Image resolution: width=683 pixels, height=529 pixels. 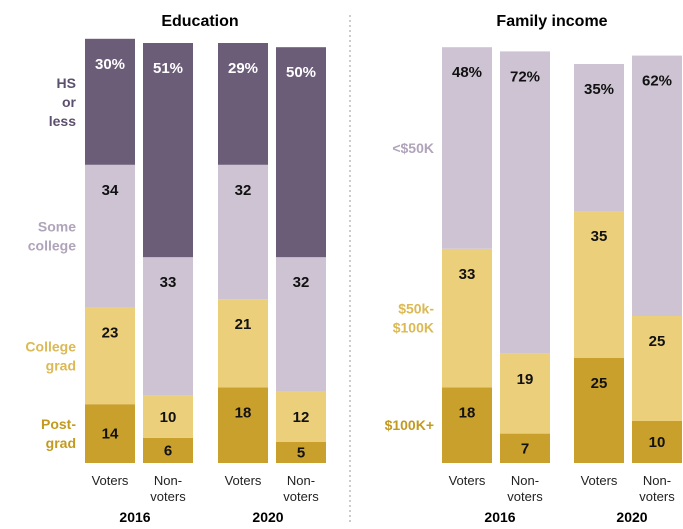 I want to click on edu-year-label: 2016, so click(x=134, y=517).